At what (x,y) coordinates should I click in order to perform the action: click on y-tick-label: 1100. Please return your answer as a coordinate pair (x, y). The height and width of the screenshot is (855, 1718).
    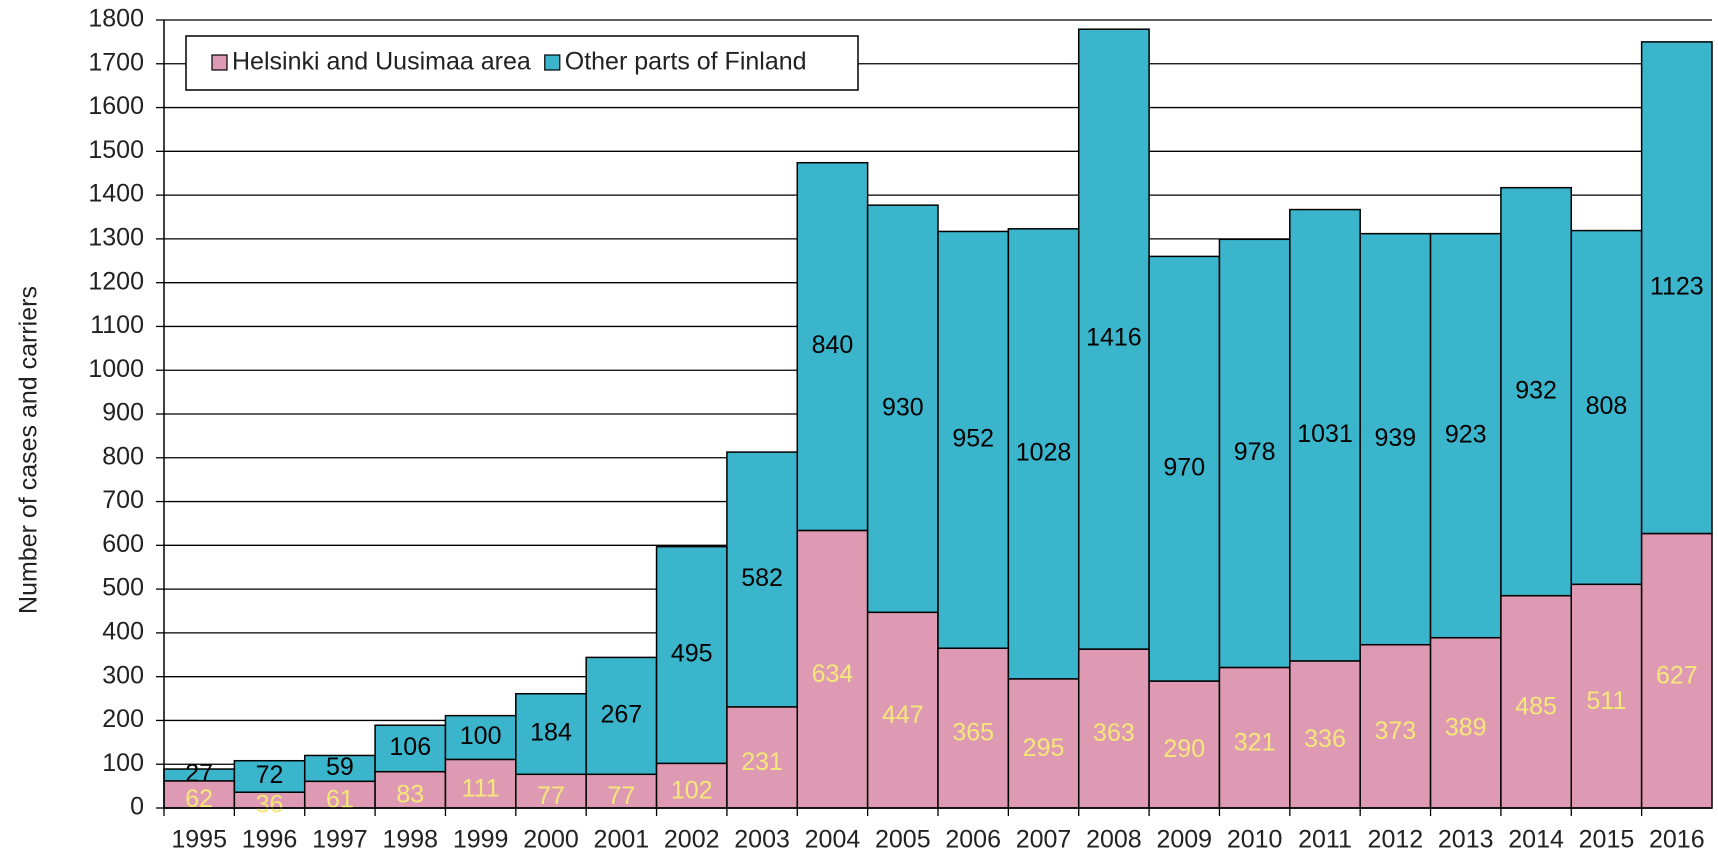
    Looking at the image, I should click on (117, 325).